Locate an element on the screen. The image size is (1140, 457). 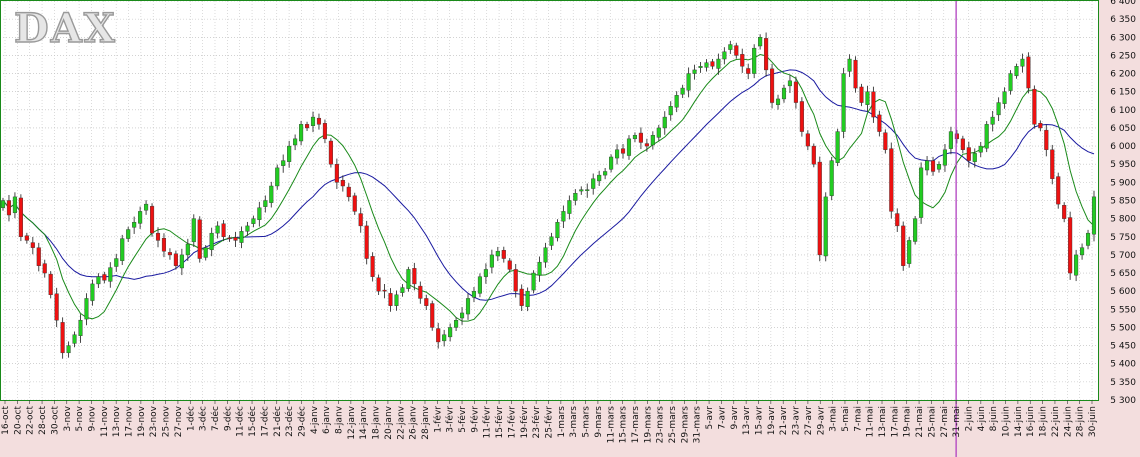
x-tick-label: 3-mai is located at coordinates (834, 419).